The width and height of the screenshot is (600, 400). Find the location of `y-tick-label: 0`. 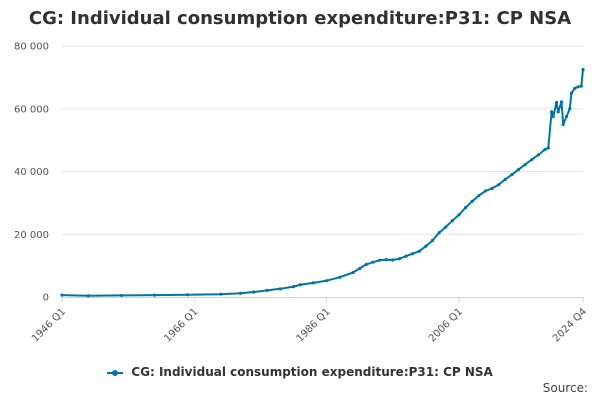

y-tick-label: 0 is located at coordinates (46, 298).